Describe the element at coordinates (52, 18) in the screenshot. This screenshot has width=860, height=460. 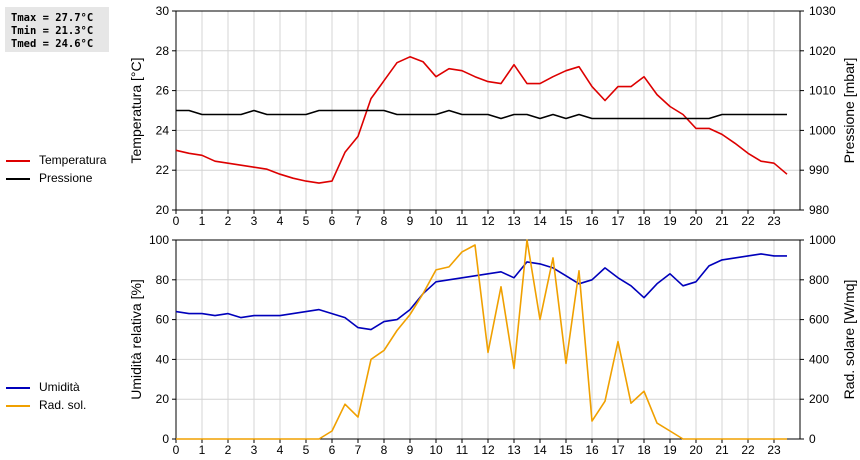
I see `tmax-label: Tmax = 27.7°C` at that location.